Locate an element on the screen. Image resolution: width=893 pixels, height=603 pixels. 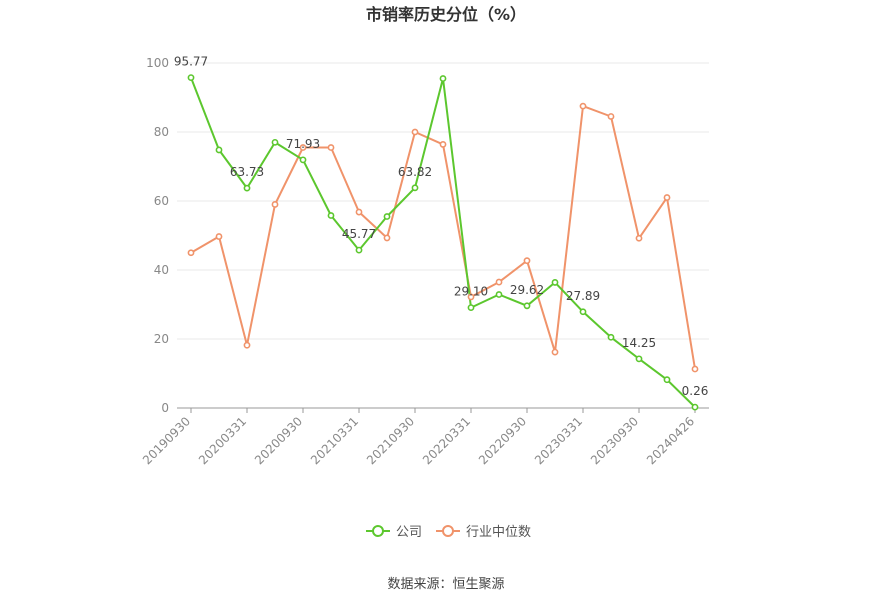
chart-title: 市销率历史分位（%） is located at coordinates (446, 14).